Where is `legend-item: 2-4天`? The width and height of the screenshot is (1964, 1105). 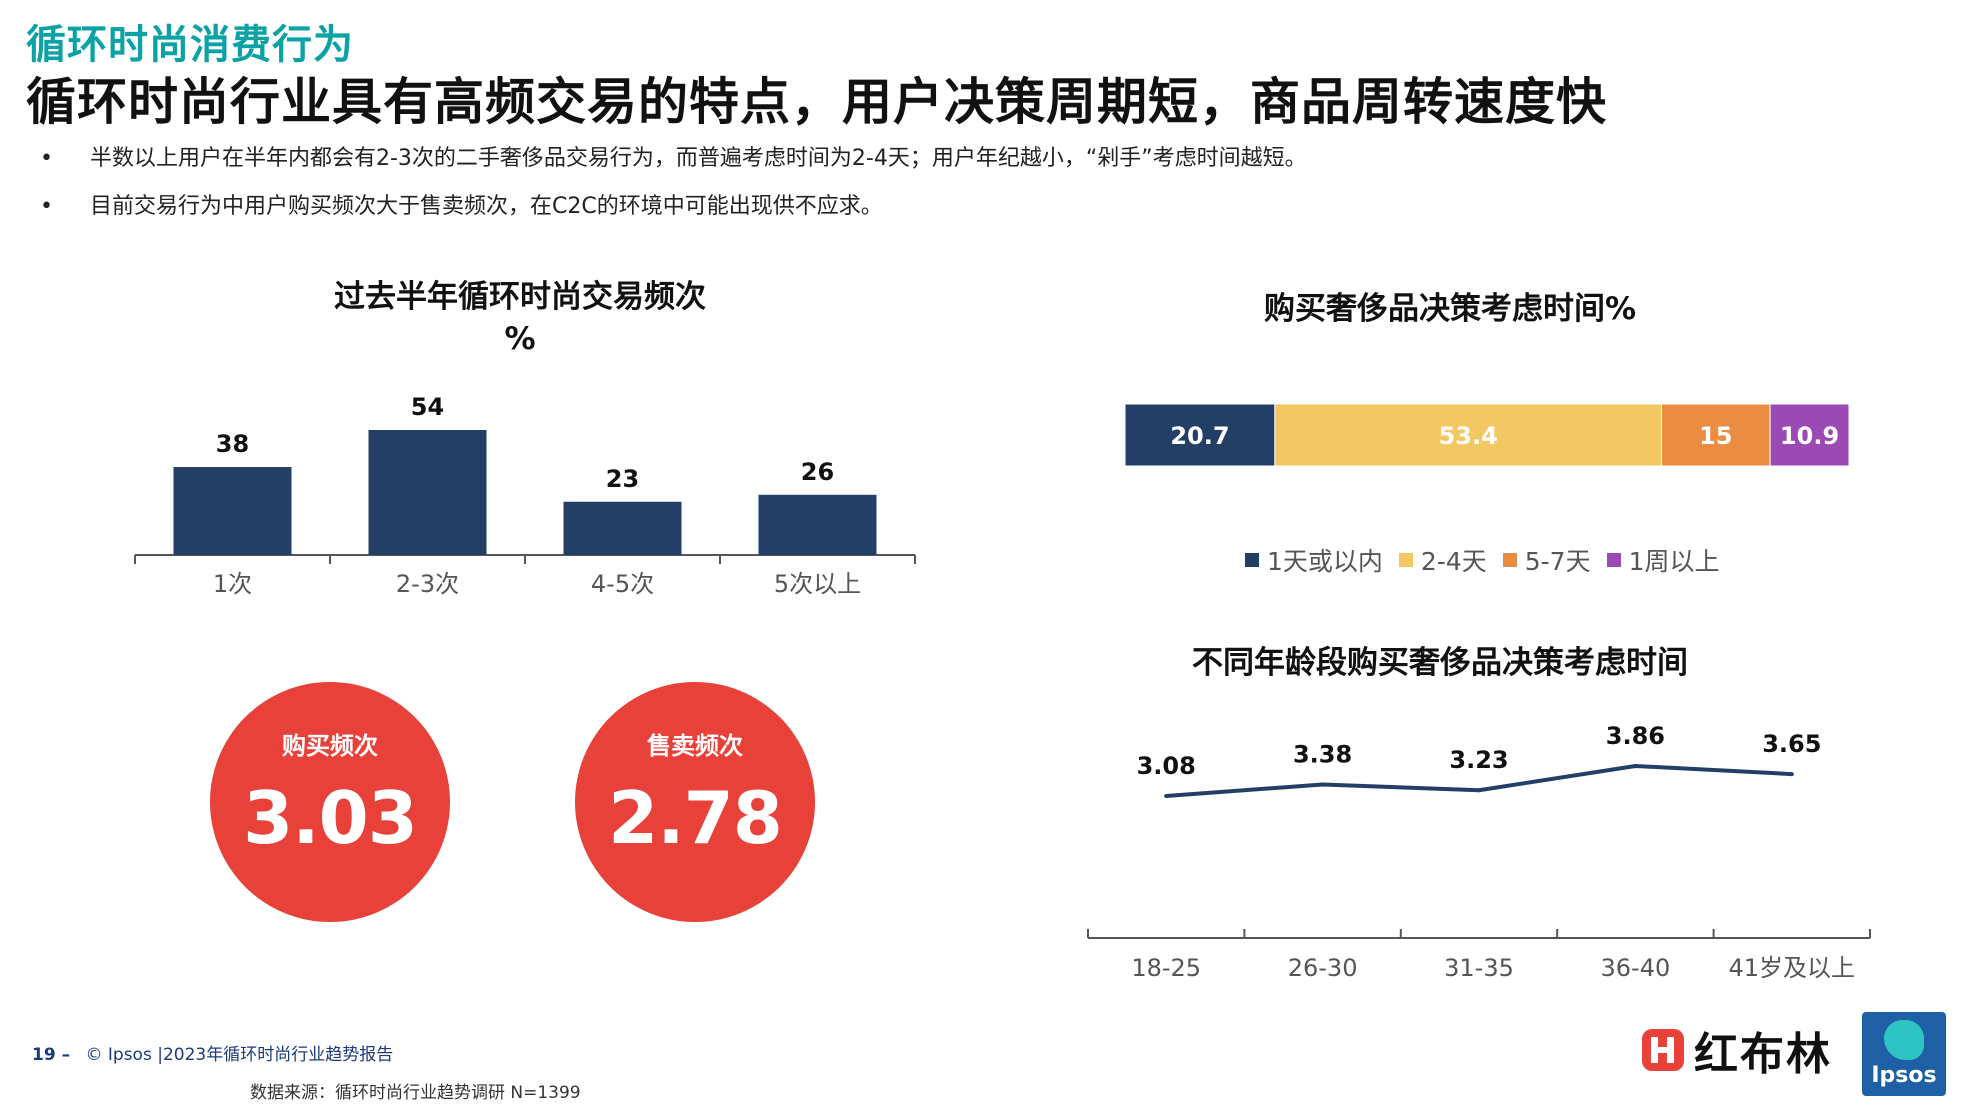 legend-item: 2-4天 is located at coordinates (1442, 560).